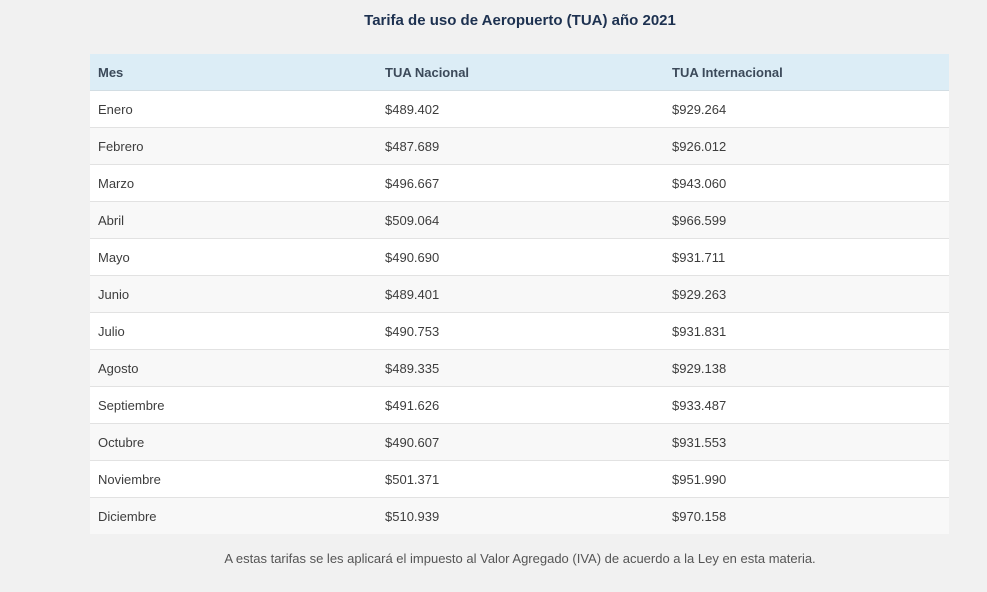  Describe the element at coordinates (233, 72) in the screenshot. I see `header-mes: Mes` at that location.